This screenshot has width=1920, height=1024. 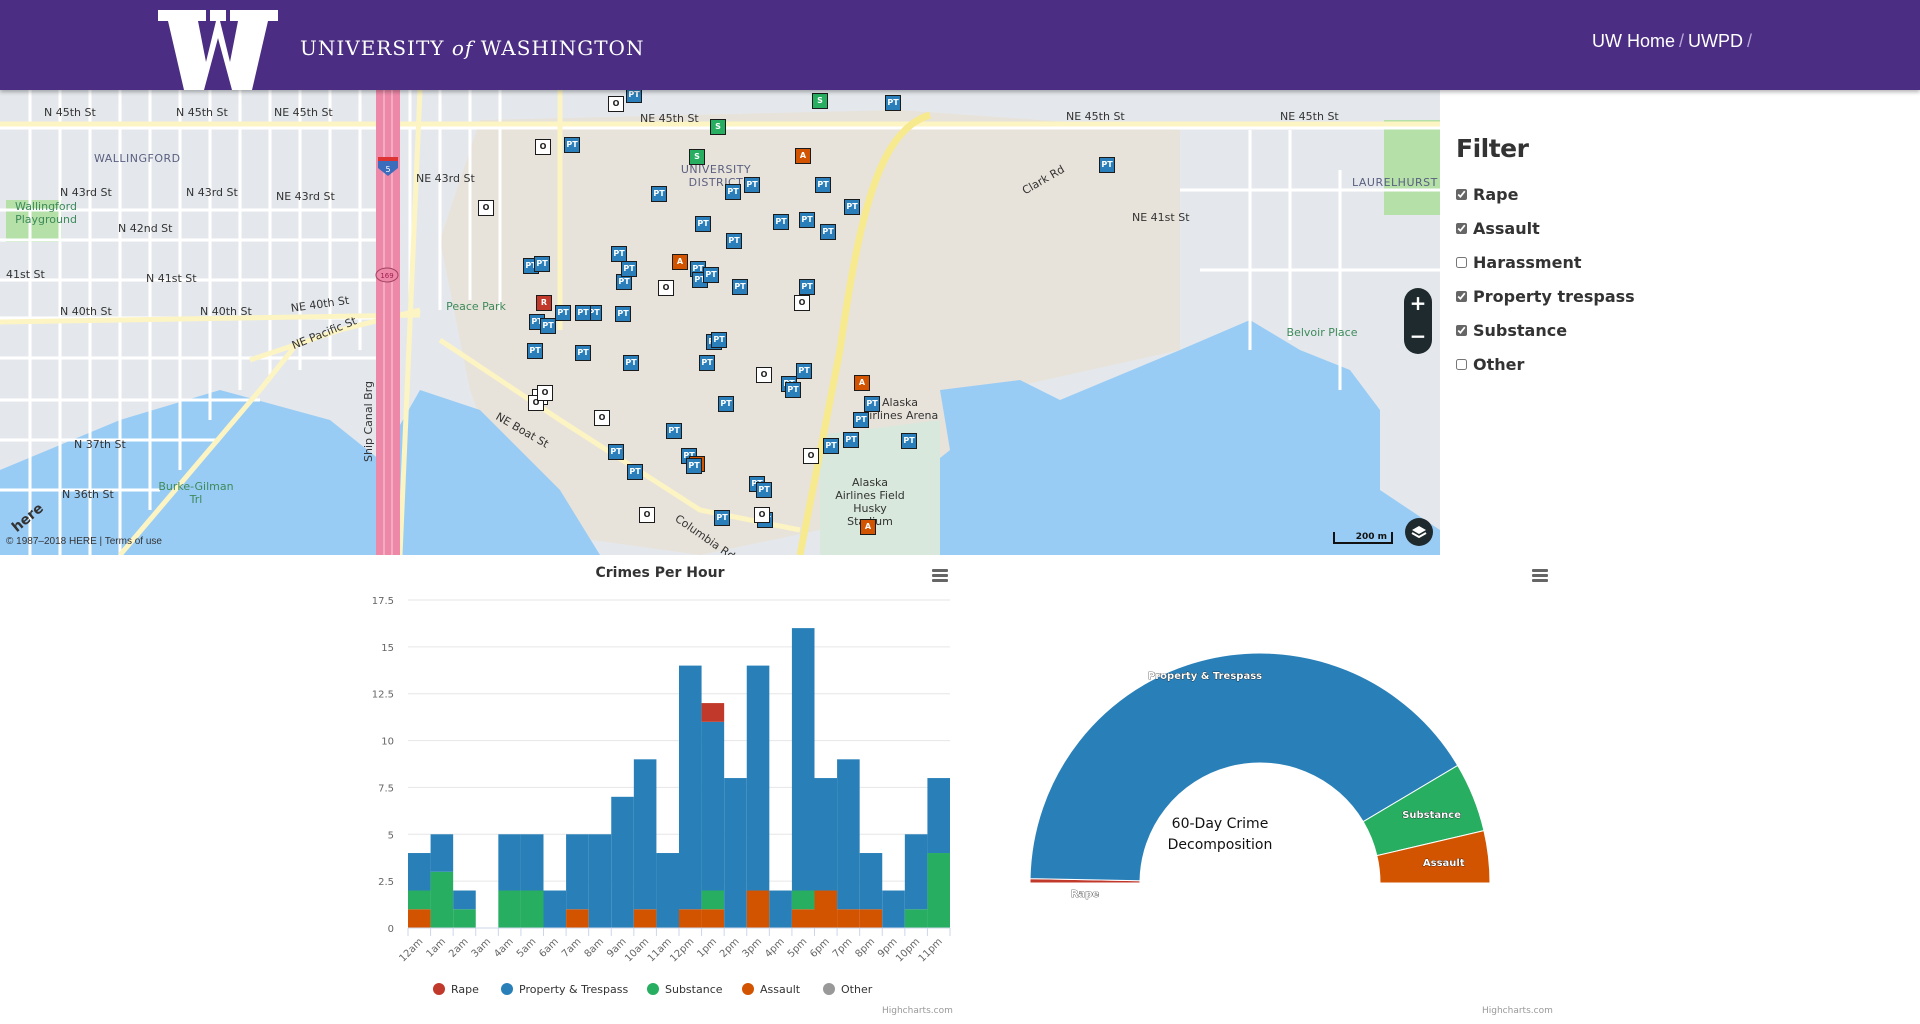 I want to click on uw-wordmark: UNIVERSITY of WASHINGTON, so click(x=472, y=48).